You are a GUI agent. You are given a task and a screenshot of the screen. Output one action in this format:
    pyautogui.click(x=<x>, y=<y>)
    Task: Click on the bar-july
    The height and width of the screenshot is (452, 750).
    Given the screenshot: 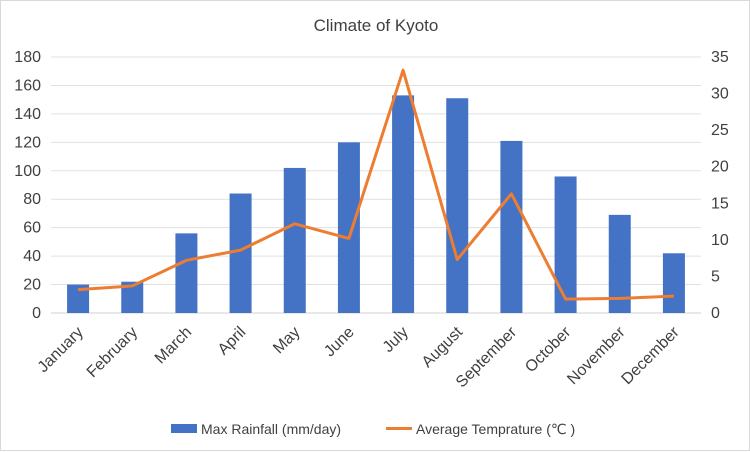 What is the action you would take?
    pyautogui.click(x=403, y=204)
    